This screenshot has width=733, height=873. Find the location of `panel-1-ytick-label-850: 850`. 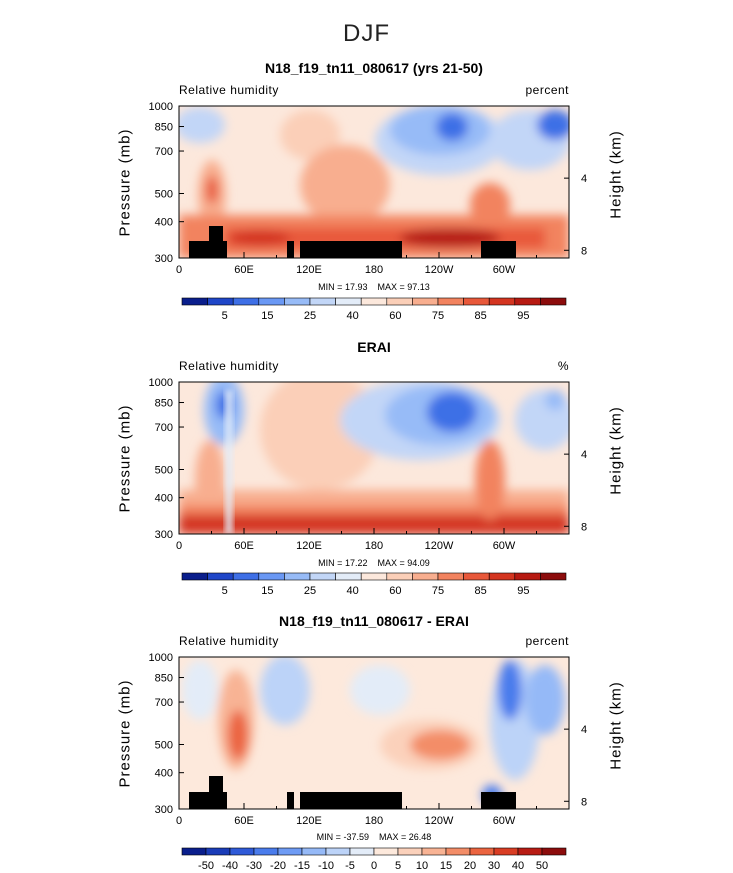

panel-1-ytick-label-850: 850 is located at coordinates (164, 128).